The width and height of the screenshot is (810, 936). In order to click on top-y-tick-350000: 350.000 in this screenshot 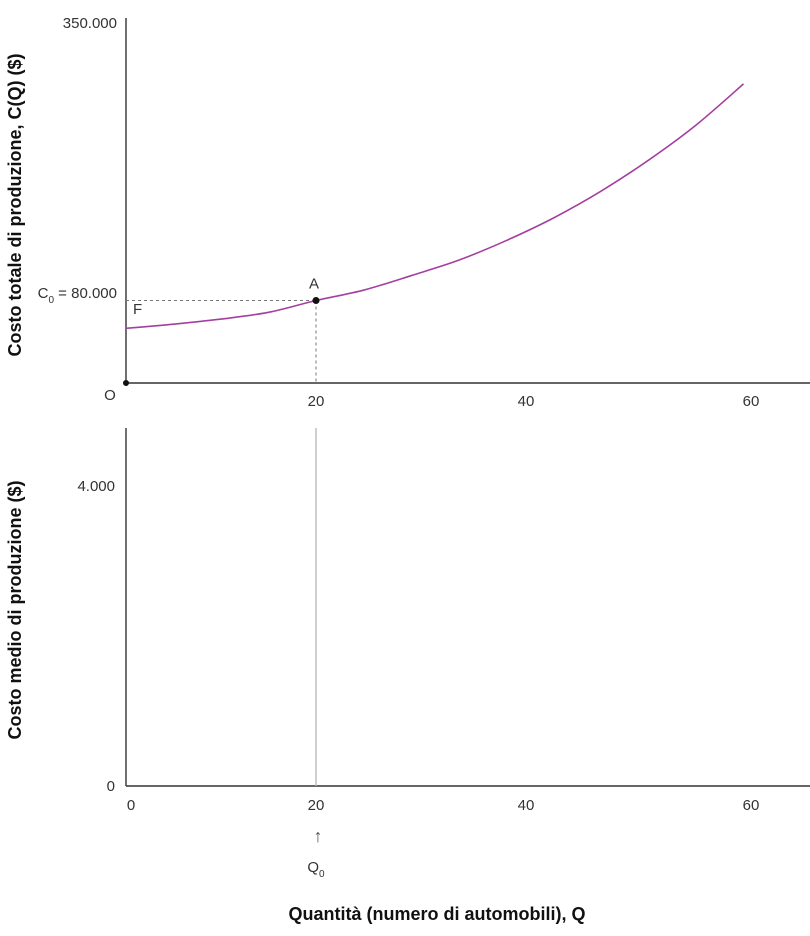, I will do `click(90, 23)`.